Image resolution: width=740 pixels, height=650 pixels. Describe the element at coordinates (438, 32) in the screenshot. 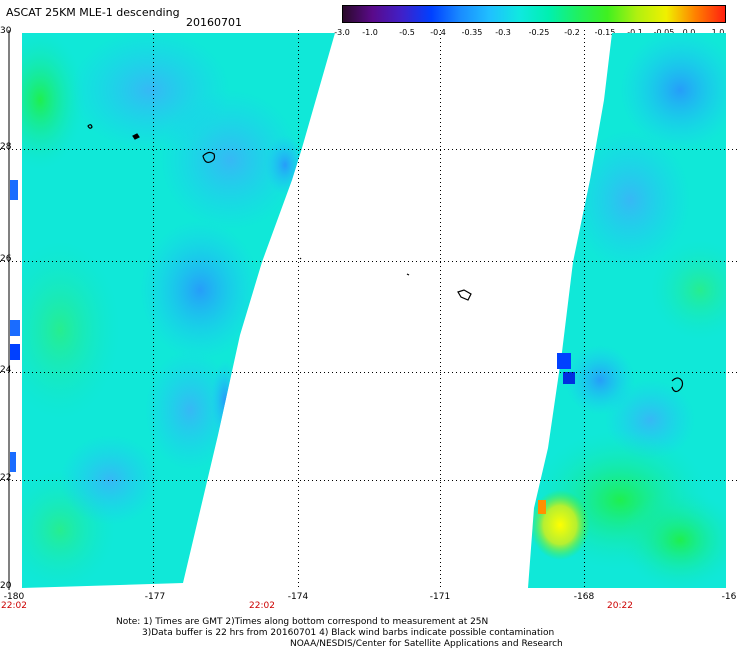

I see `colorbar-tick: -0.4` at that location.